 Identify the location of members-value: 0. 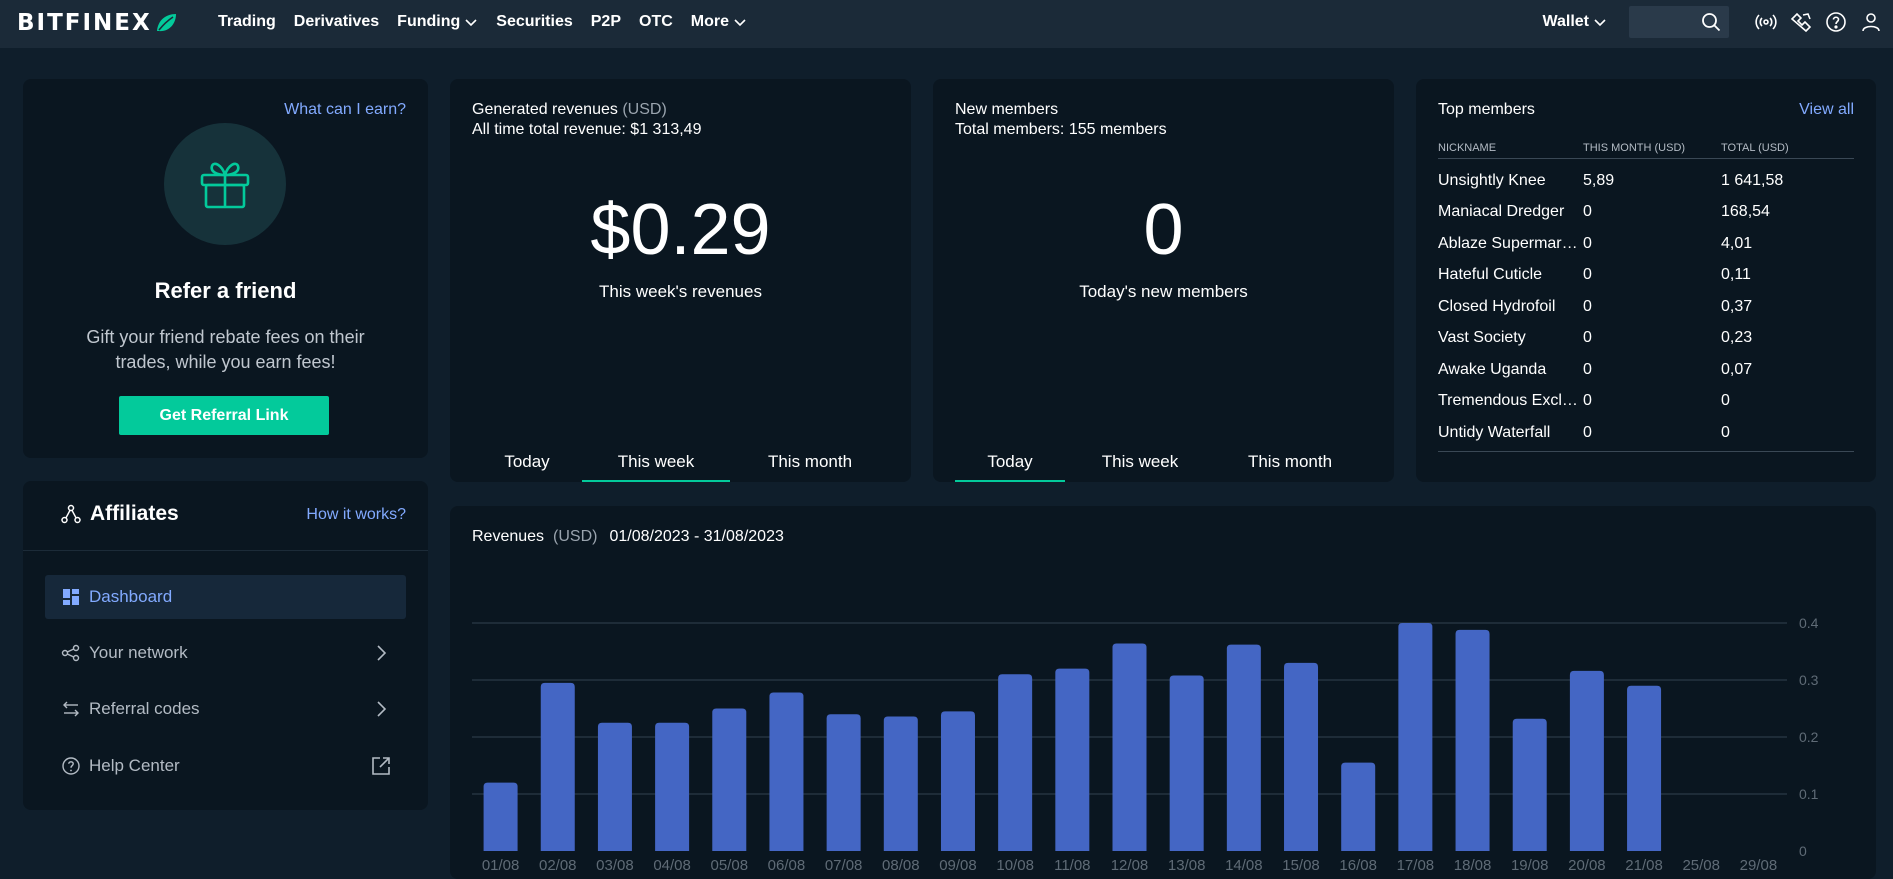
(1163, 230).